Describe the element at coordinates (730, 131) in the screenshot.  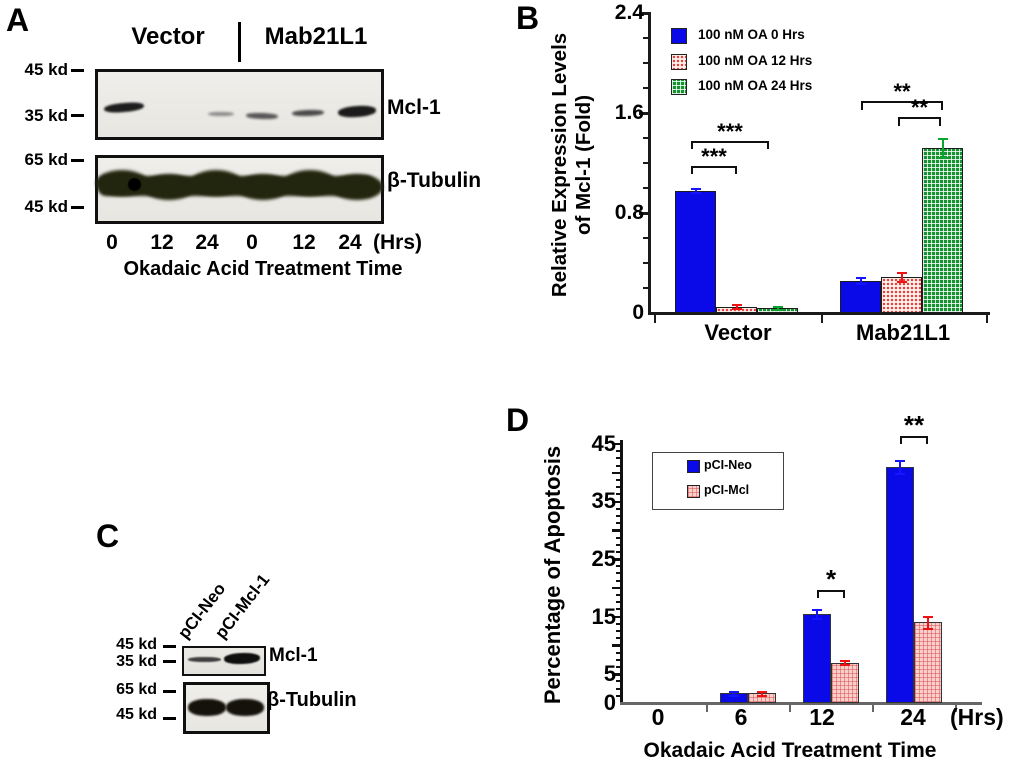
I see `significance-label: ***` at that location.